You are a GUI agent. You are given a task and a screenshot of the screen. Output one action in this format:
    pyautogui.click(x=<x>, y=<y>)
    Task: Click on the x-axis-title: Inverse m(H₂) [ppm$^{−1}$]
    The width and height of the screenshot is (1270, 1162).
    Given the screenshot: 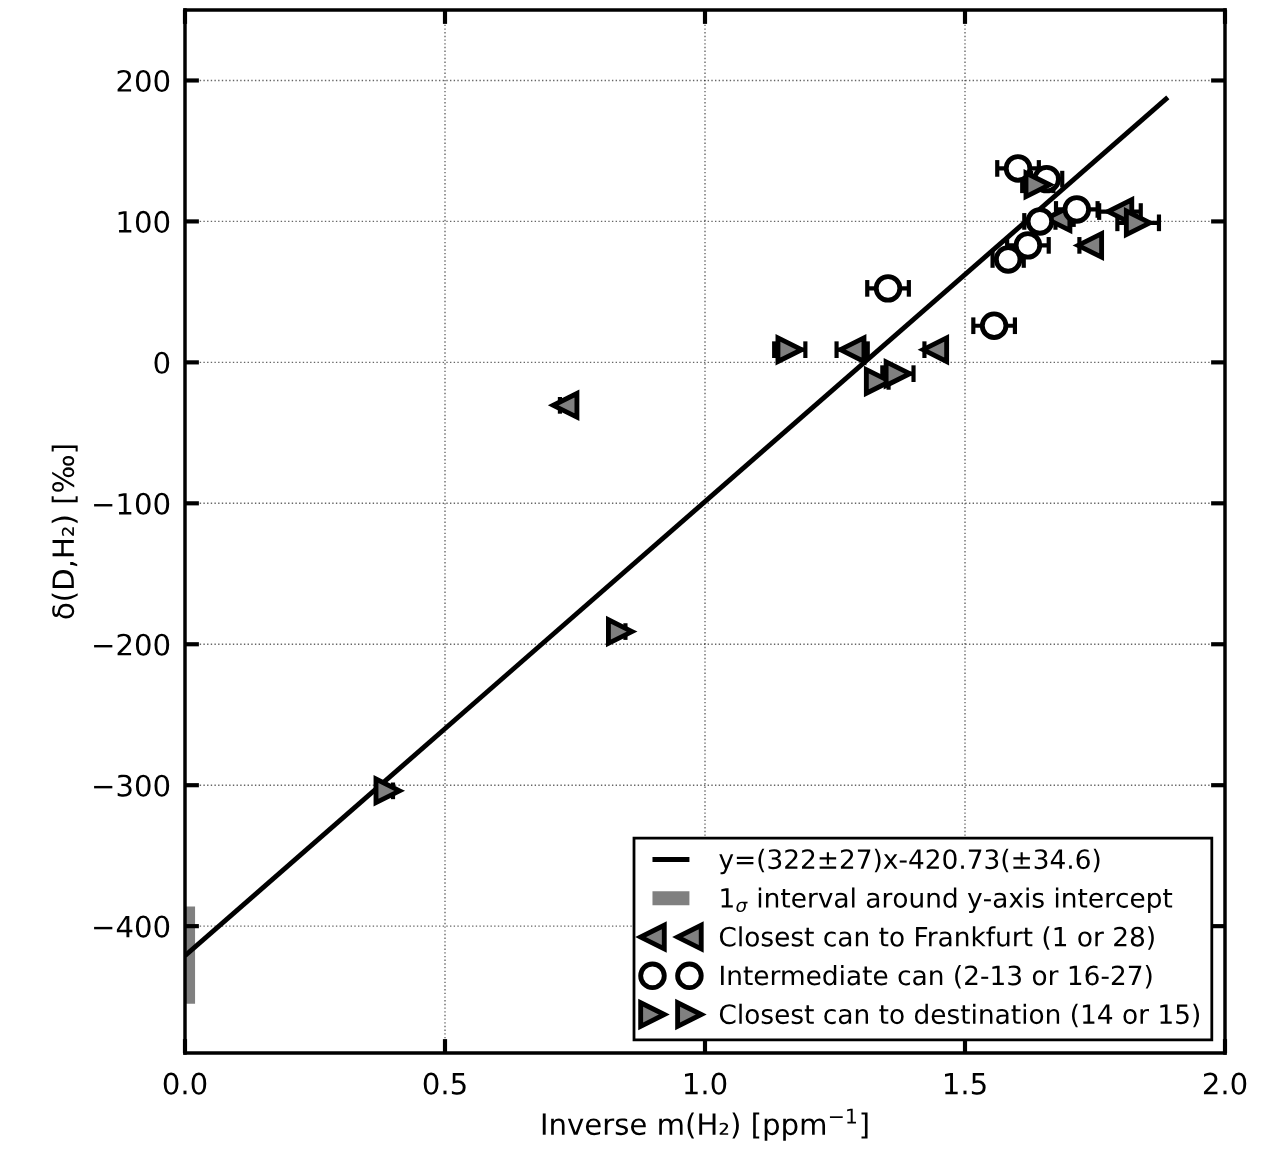 What is the action you would take?
    pyautogui.click(x=705, y=1124)
    